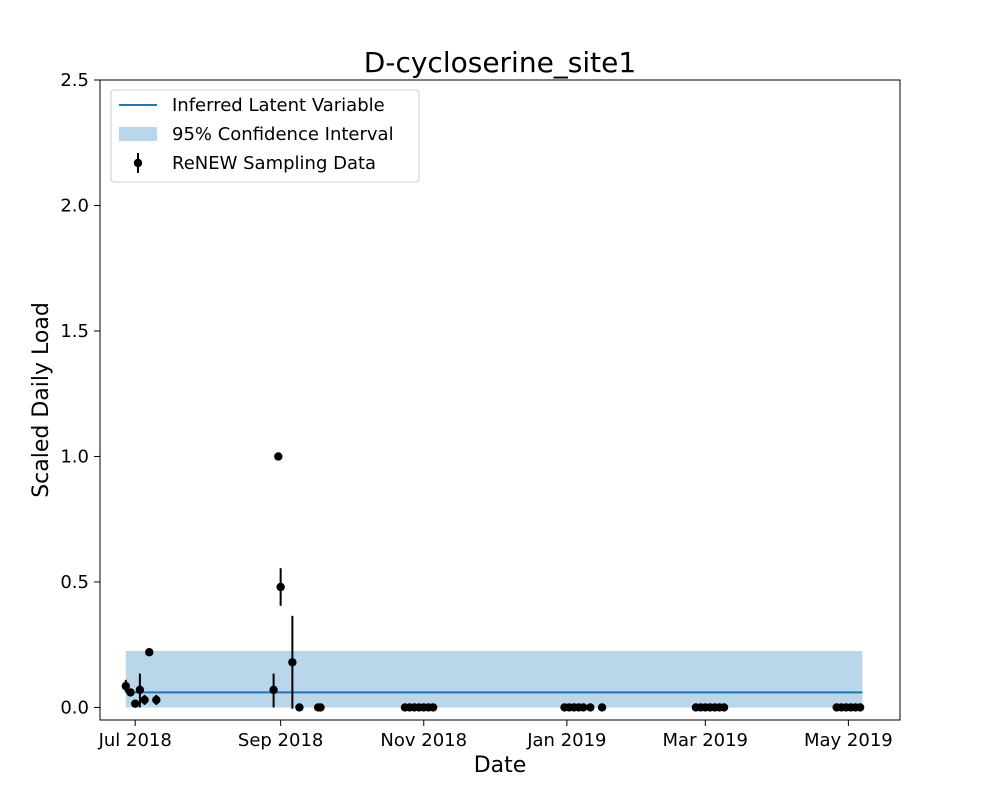 This screenshot has height=800, width=1000. I want to click on legend-band-swatch, so click(138, 134).